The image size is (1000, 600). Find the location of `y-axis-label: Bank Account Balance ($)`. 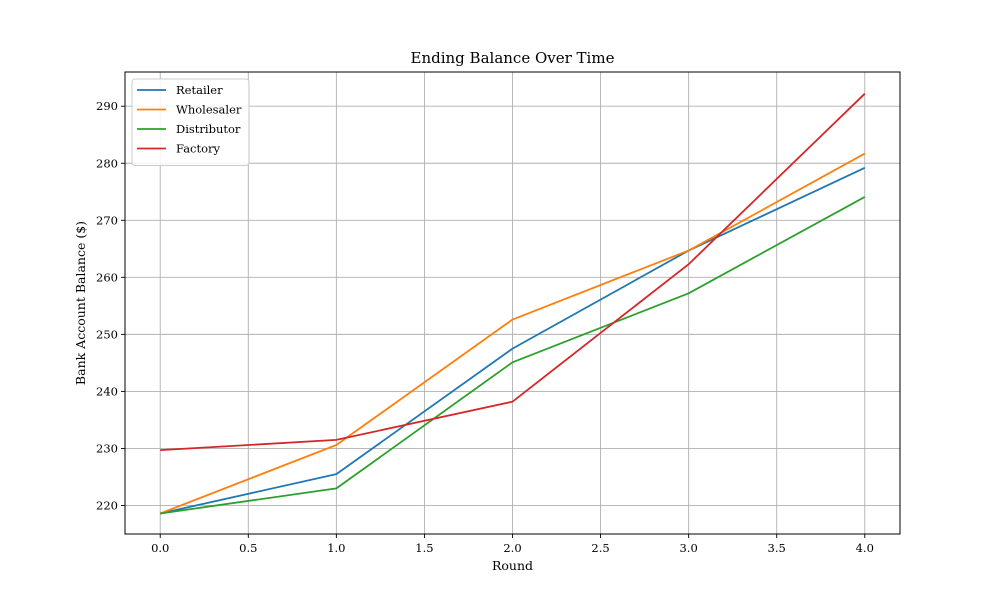

y-axis-label: Bank Account Balance ($) is located at coordinates (80, 303).